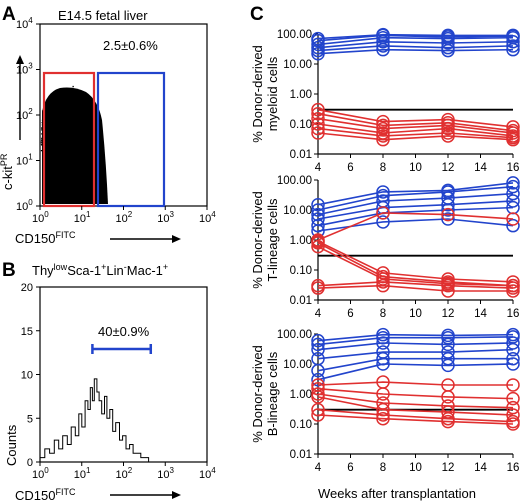  Describe the element at coordinates (165, 473) in the screenshot. I see `panel-b-x-tick-label: 103` at that location.